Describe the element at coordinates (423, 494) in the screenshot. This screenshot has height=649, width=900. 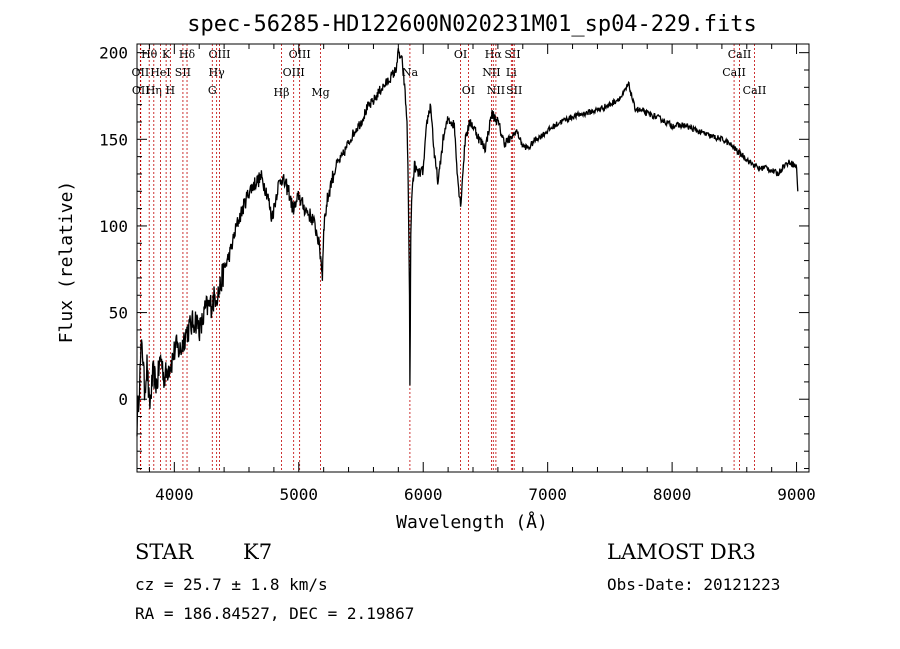
I see `x-tick-label: 6000` at that location.